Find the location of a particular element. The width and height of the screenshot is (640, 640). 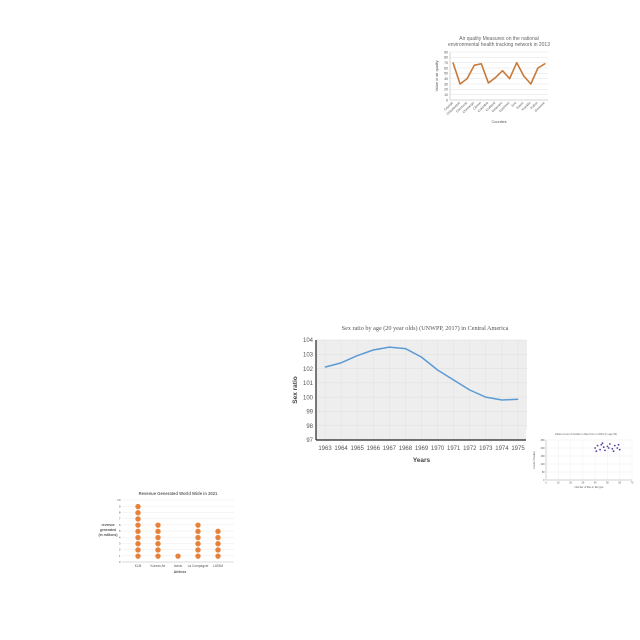

x-axis-label: Counties is located at coordinates (499, 122).